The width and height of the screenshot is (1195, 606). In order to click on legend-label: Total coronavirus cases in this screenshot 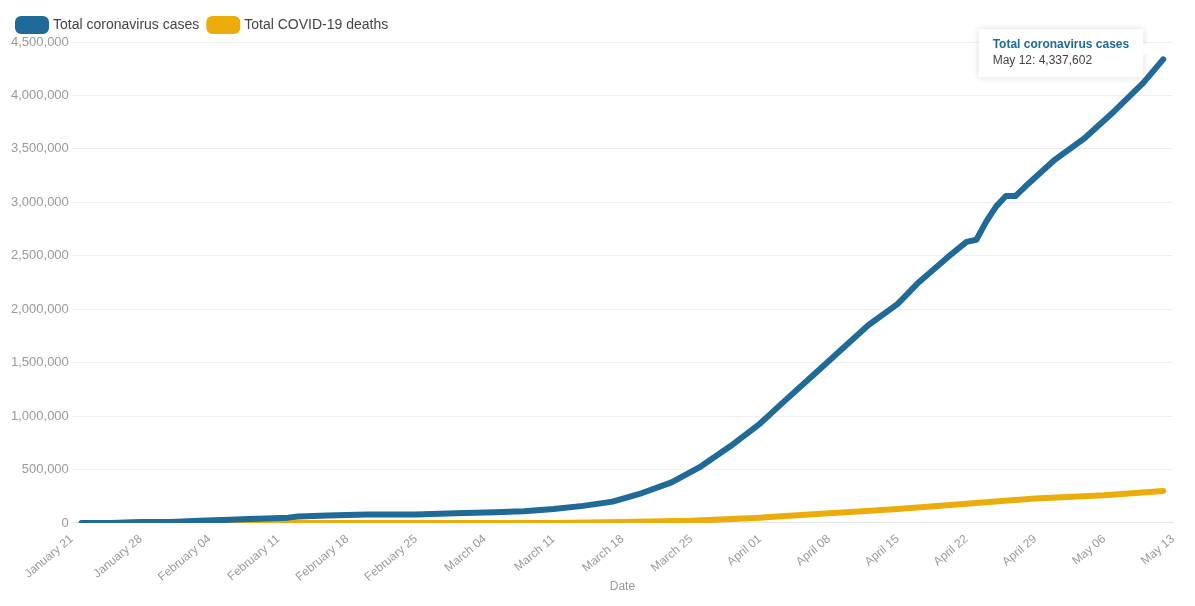, I will do `click(126, 23)`.